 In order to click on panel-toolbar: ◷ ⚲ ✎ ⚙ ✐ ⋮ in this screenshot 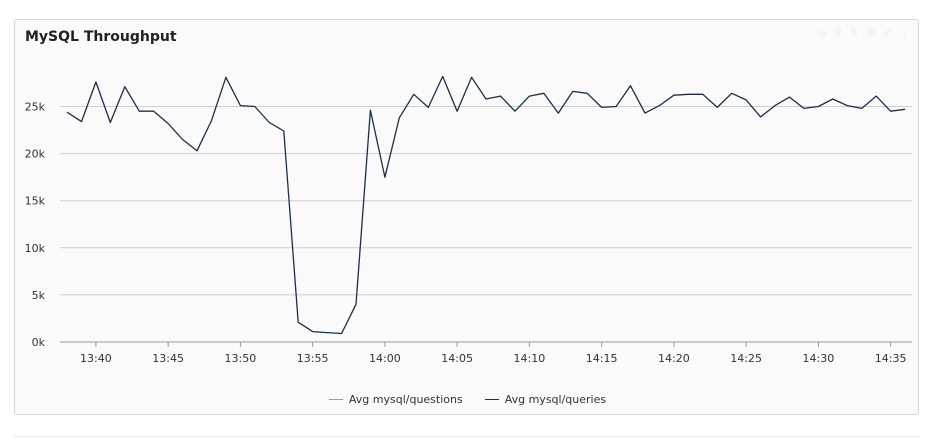, I will do `click(864, 33)`.